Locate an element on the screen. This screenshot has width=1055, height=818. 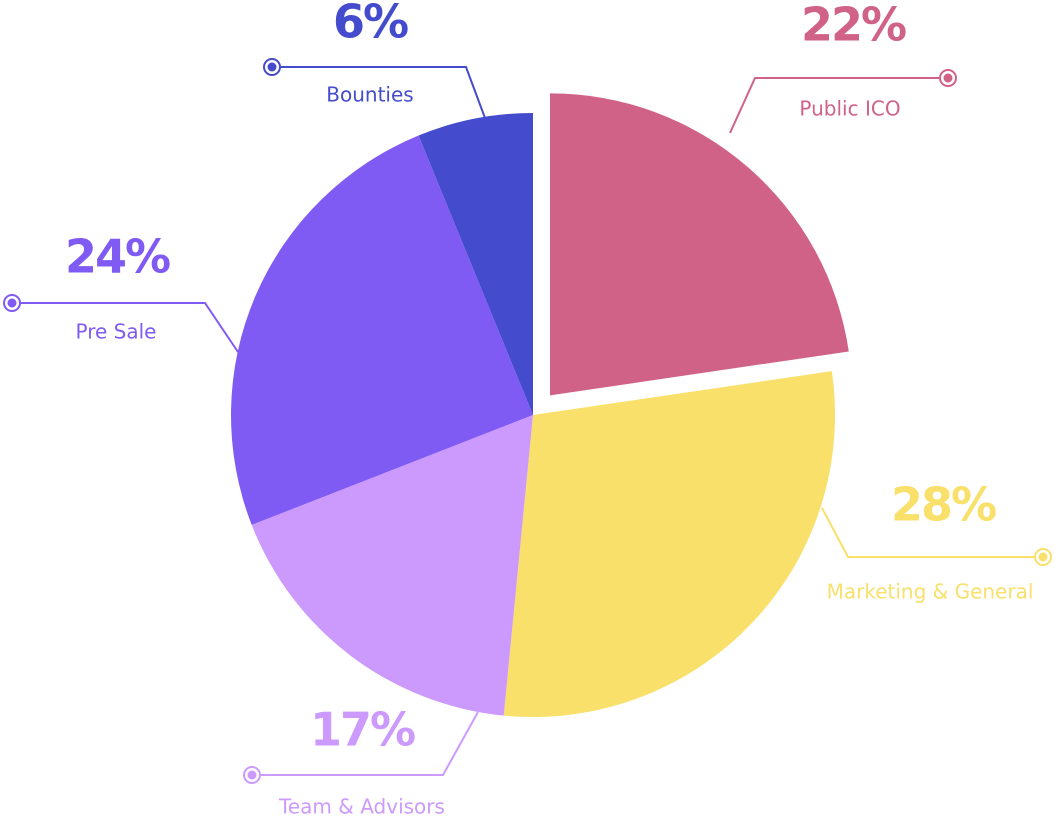
slice-label: Public ICO is located at coordinates (849, 109).